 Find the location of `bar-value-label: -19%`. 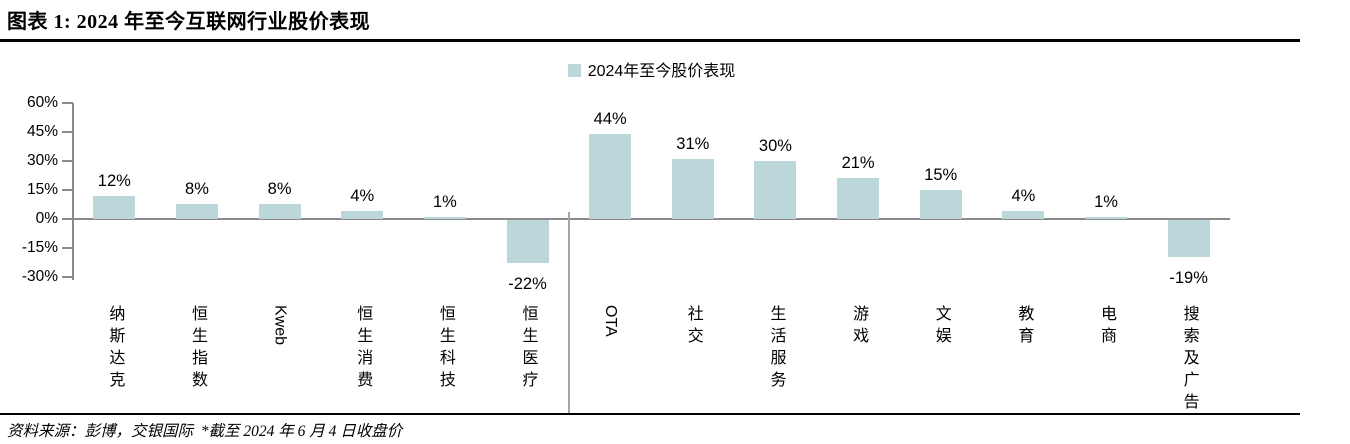

bar-value-label: -19% is located at coordinates (1188, 277).